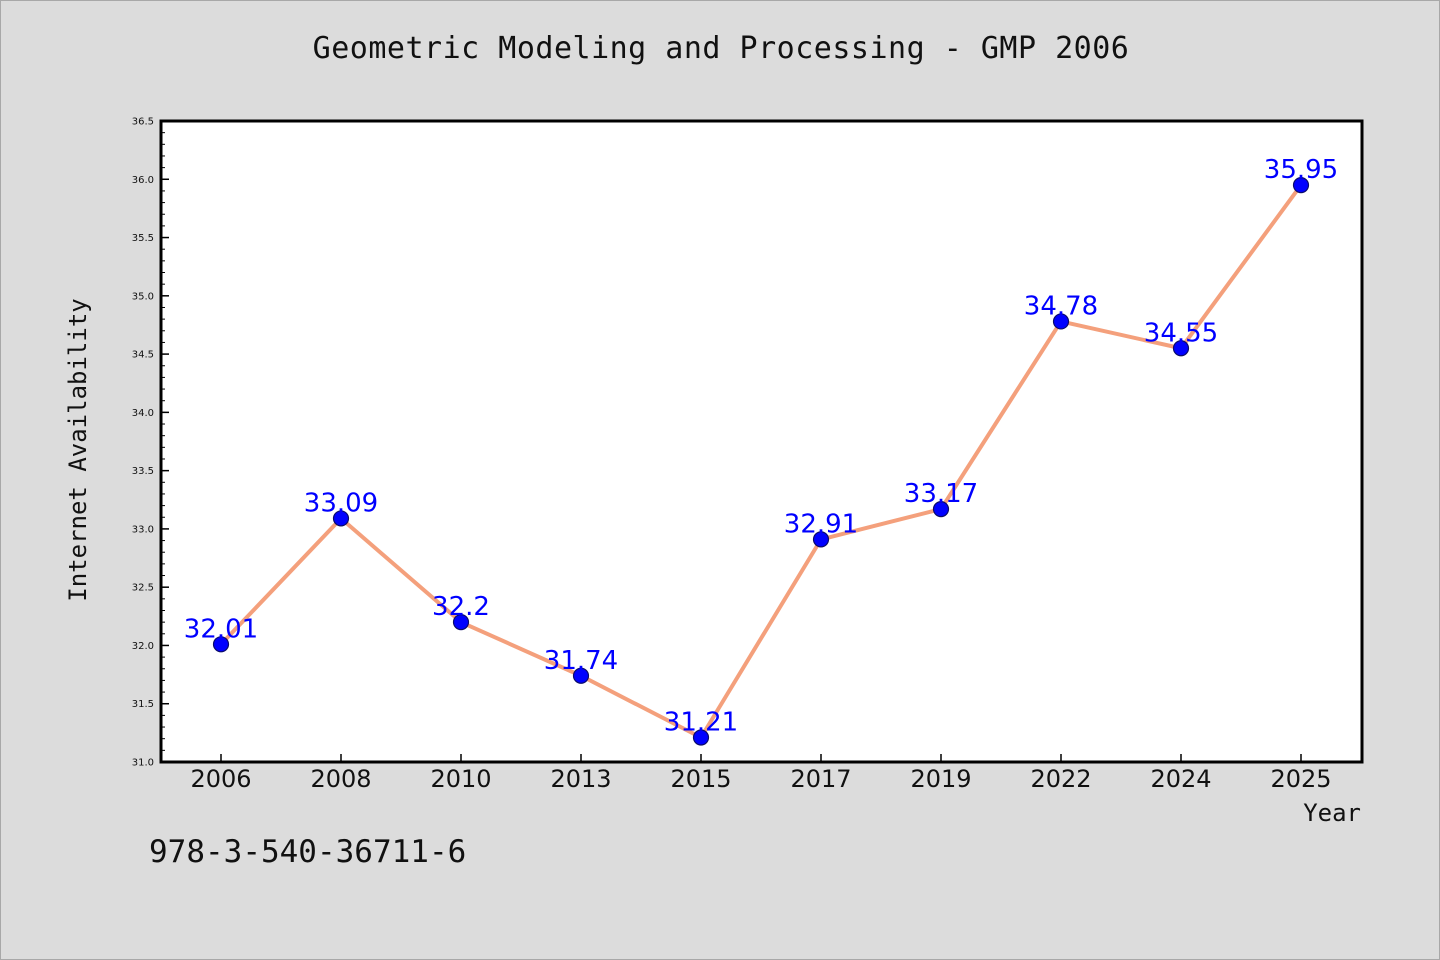 The width and height of the screenshot is (1440, 960). Describe the element at coordinates (143, 413) in the screenshot. I see `y-tick-label: 34.0` at that location.